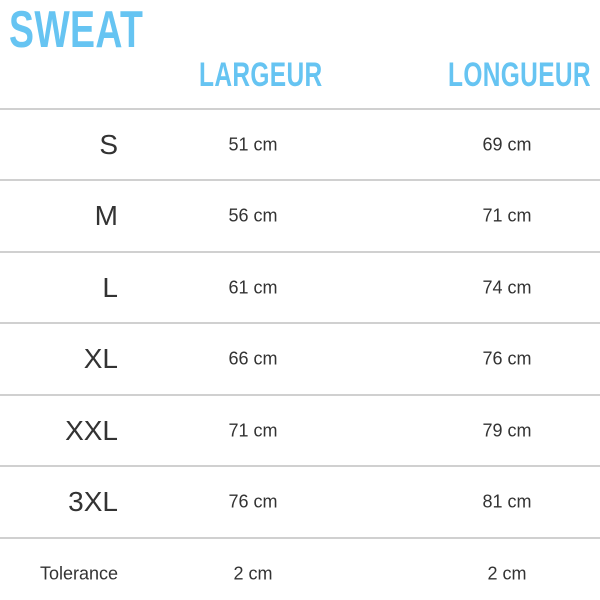 The height and width of the screenshot is (600, 600). I want to click on size-label: S, so click(108, 144).